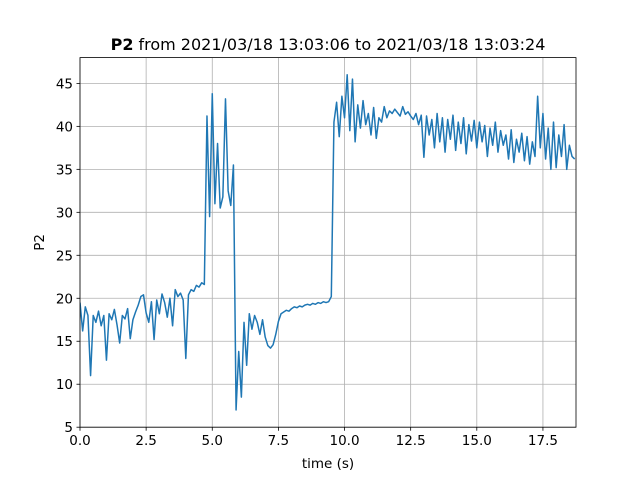 The image size is (640, 480). Describe the element at coordinates (64, 385) in the screenshot. I see `y-tick-label: 10` at that location.